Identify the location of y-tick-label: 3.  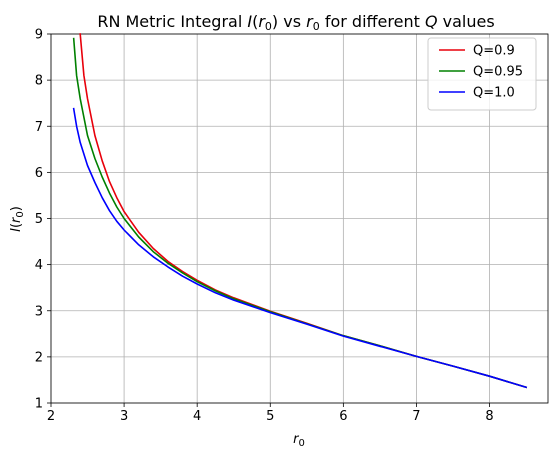
(39, 311).